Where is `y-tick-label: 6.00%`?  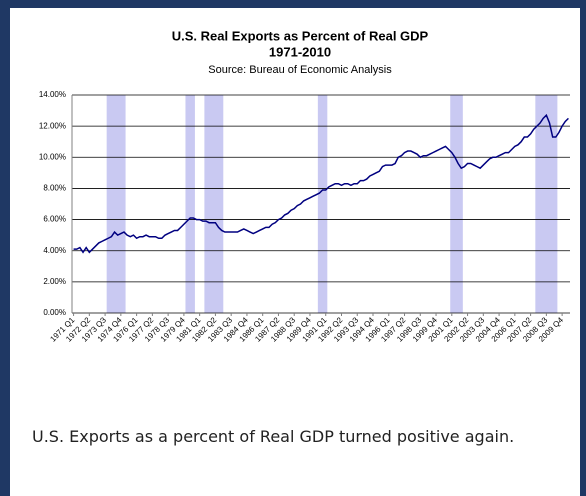
y-tick-label: 6.00% is located at coordinates (54, 219).